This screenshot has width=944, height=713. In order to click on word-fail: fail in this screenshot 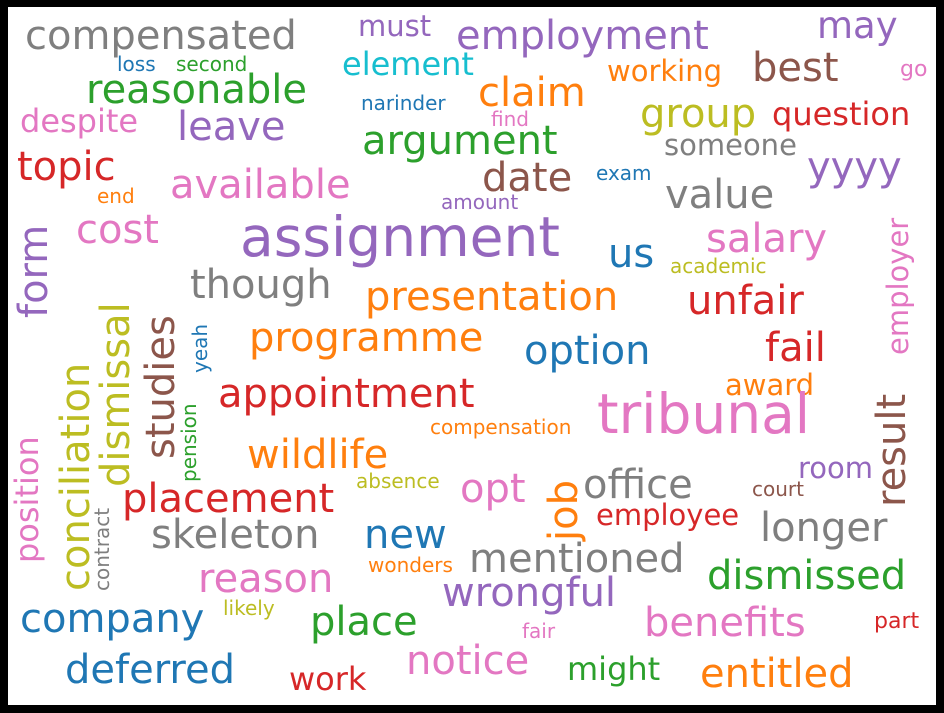, I will do `click(795, 348)`.